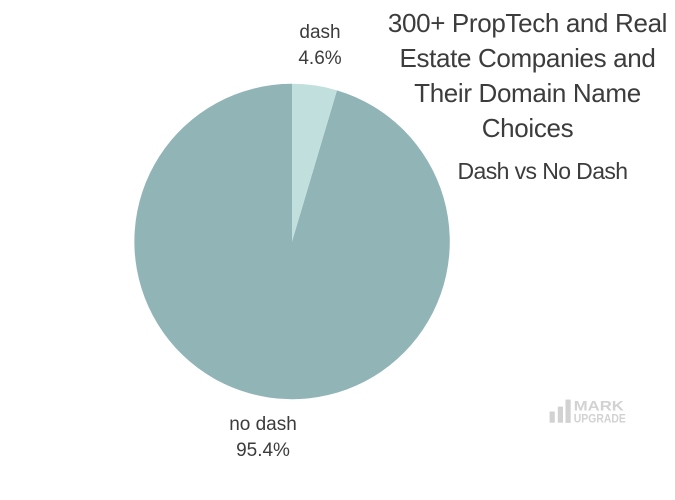 This screenshot has height=500, width=675. I want to click on svg-text: UPGRADE, so click(600, 418).